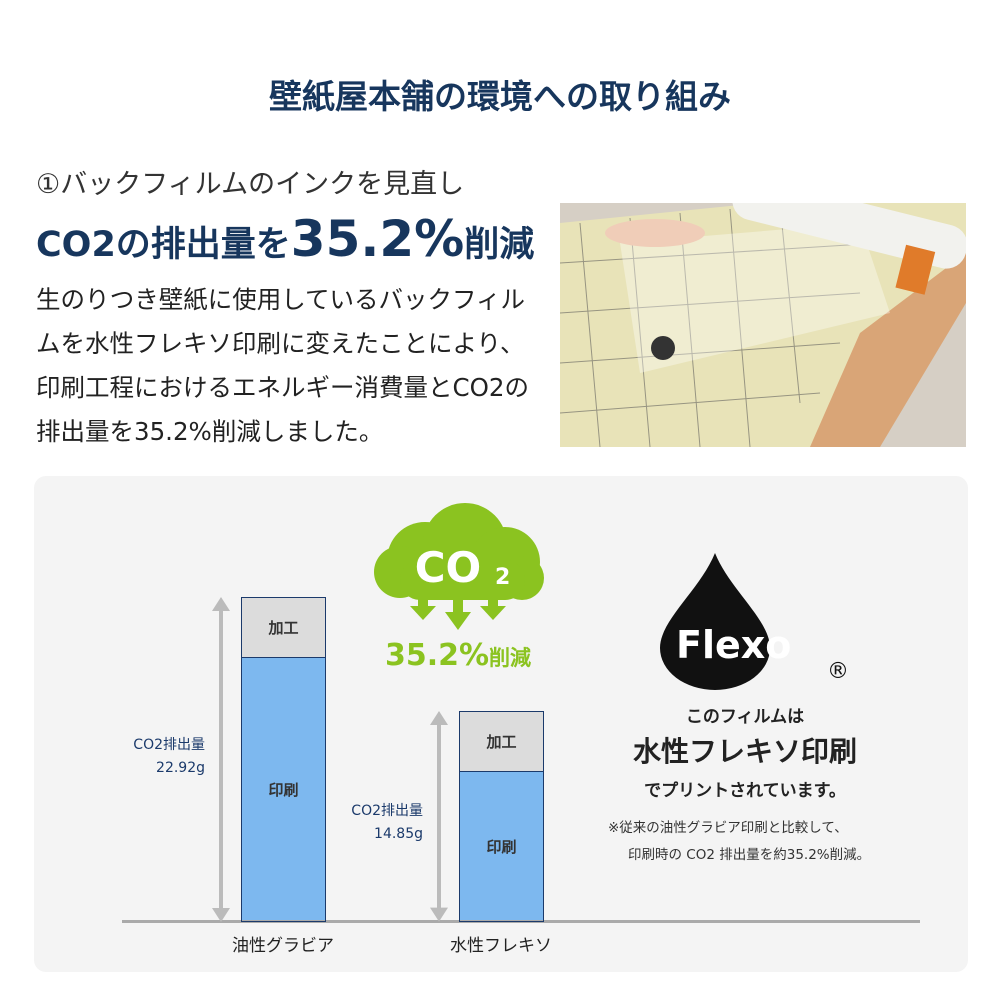  Describe the element at coordinates (437, 655) in the screenshot. I see `co2-reduction-value: 35.2%` at that location.